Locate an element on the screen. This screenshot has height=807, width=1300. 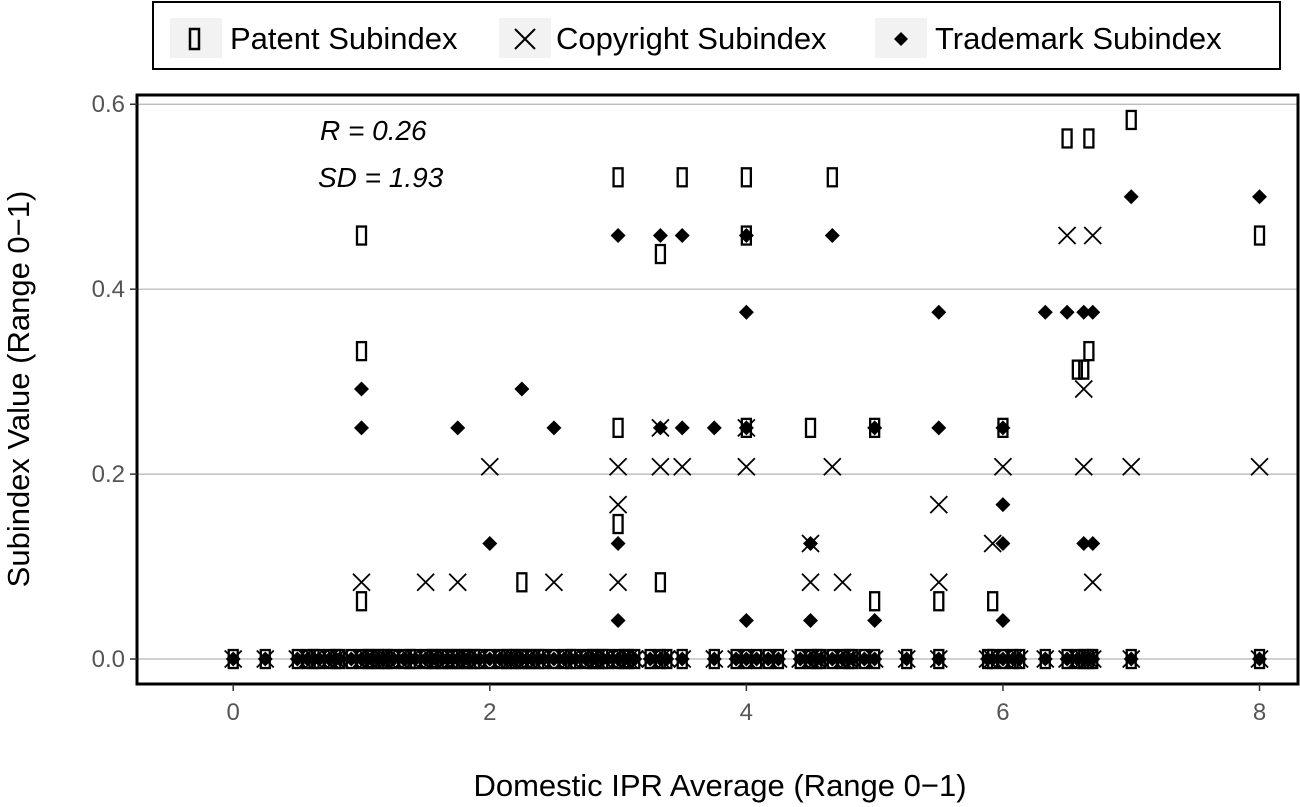
legend-box is located at coordinates (716, 35).